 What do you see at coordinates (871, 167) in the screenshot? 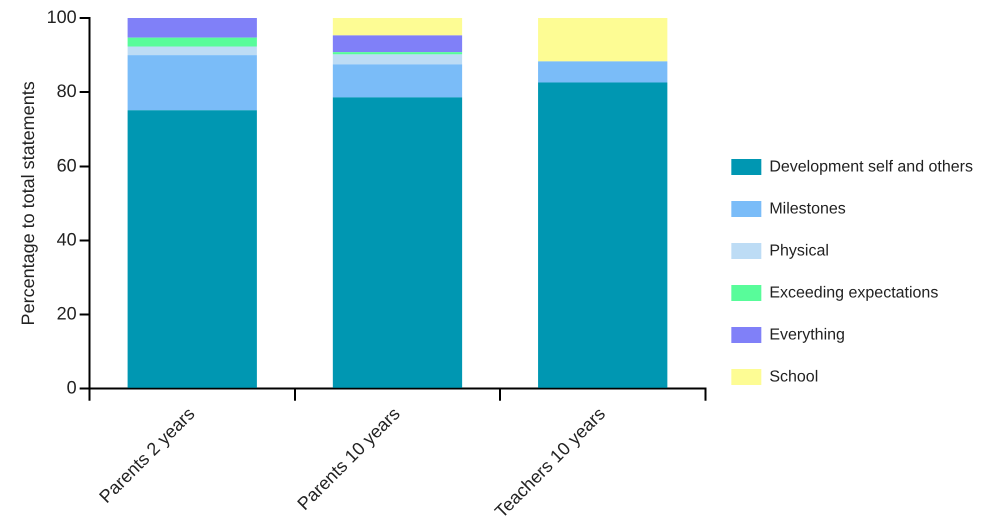
I see `legend-label: Development self and others` at bounding box center [871, 167].